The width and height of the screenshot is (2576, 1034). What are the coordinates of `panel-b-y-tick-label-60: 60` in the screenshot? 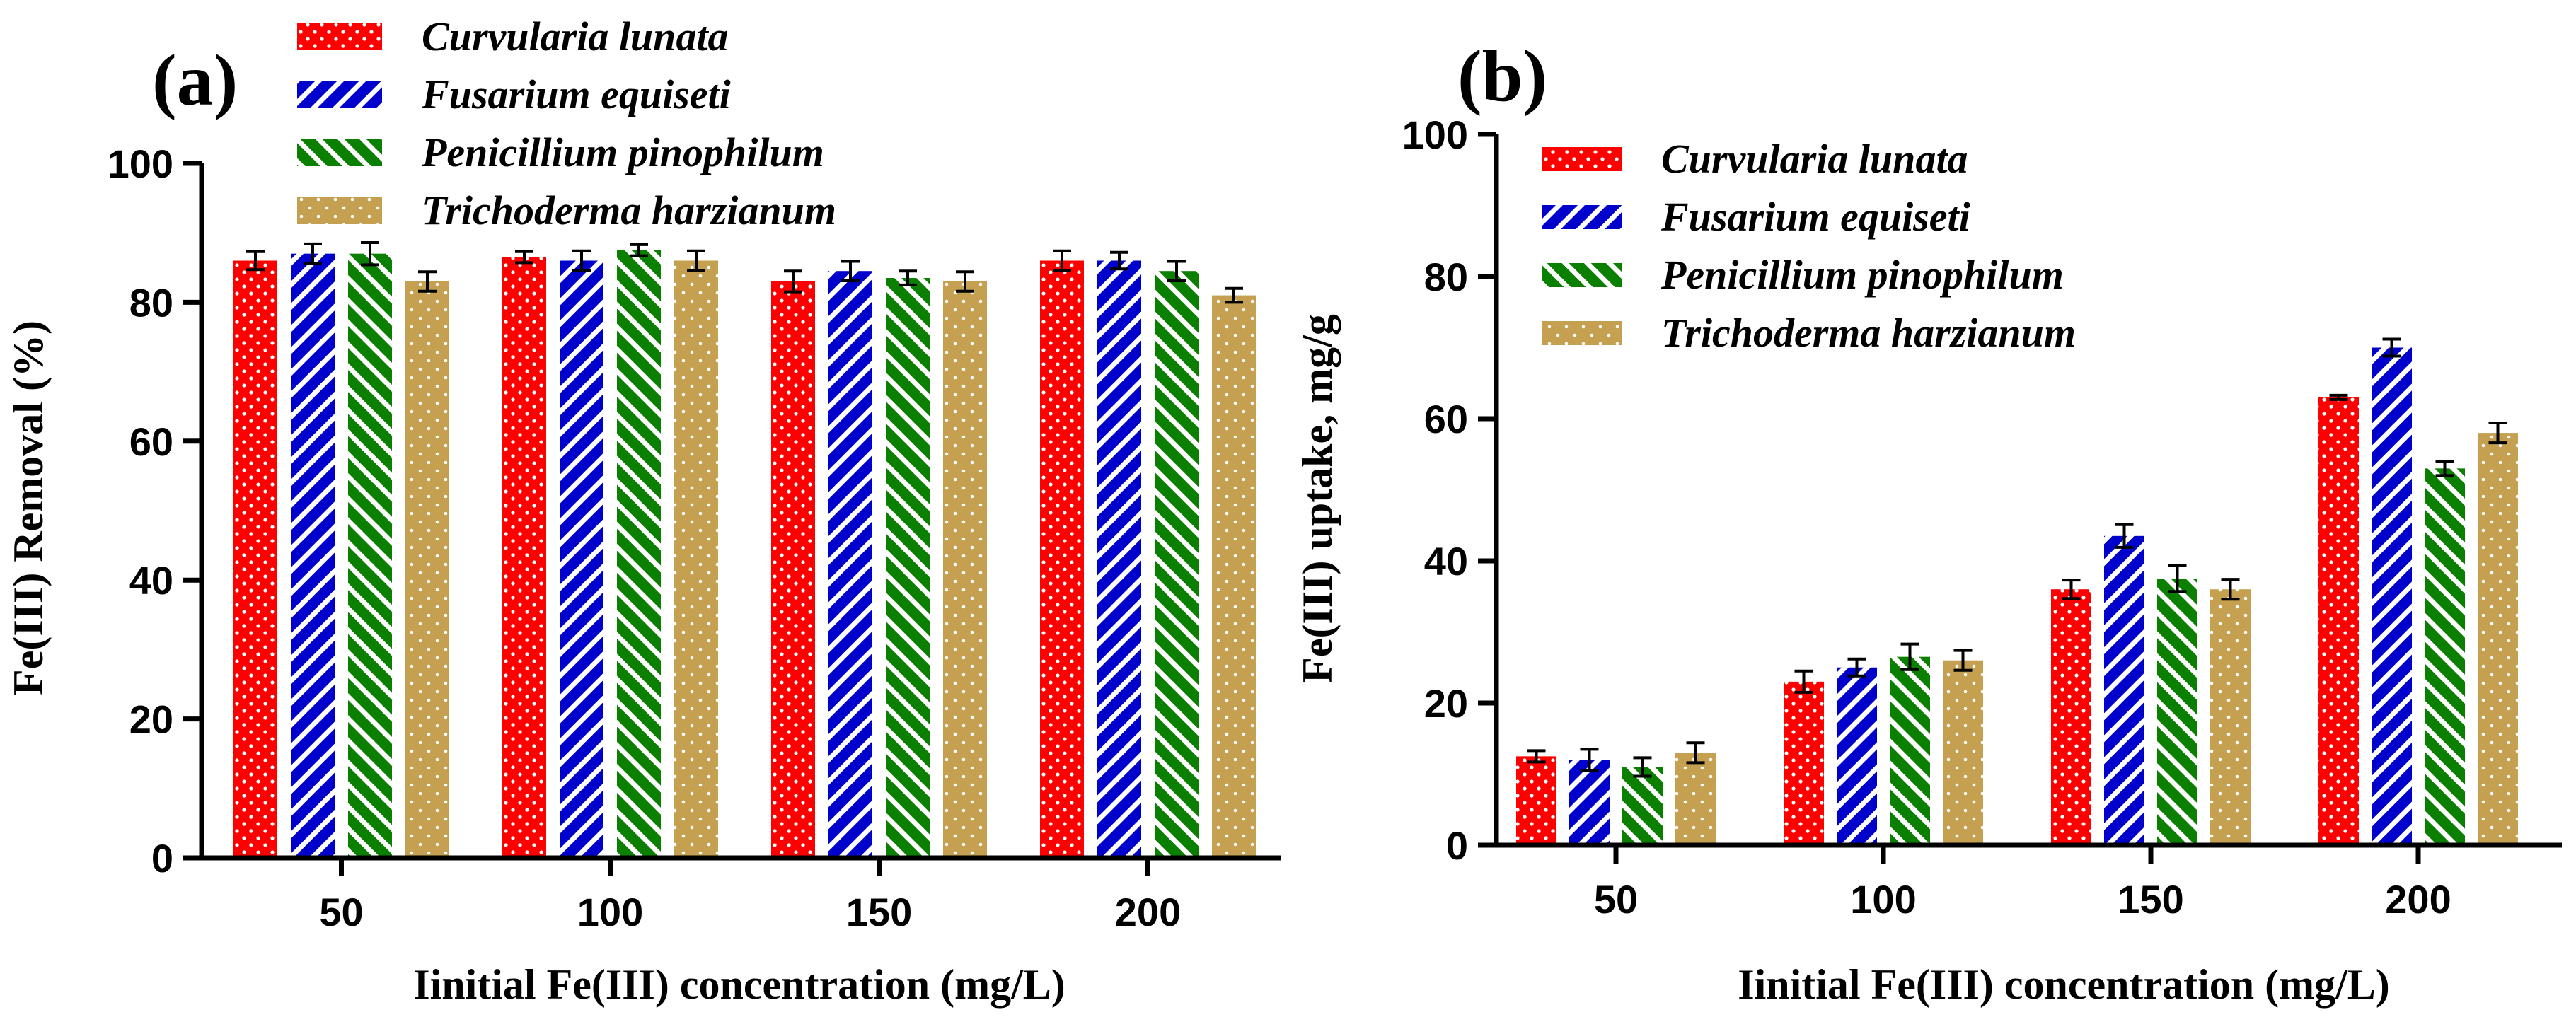 It's located at (1446, 419).